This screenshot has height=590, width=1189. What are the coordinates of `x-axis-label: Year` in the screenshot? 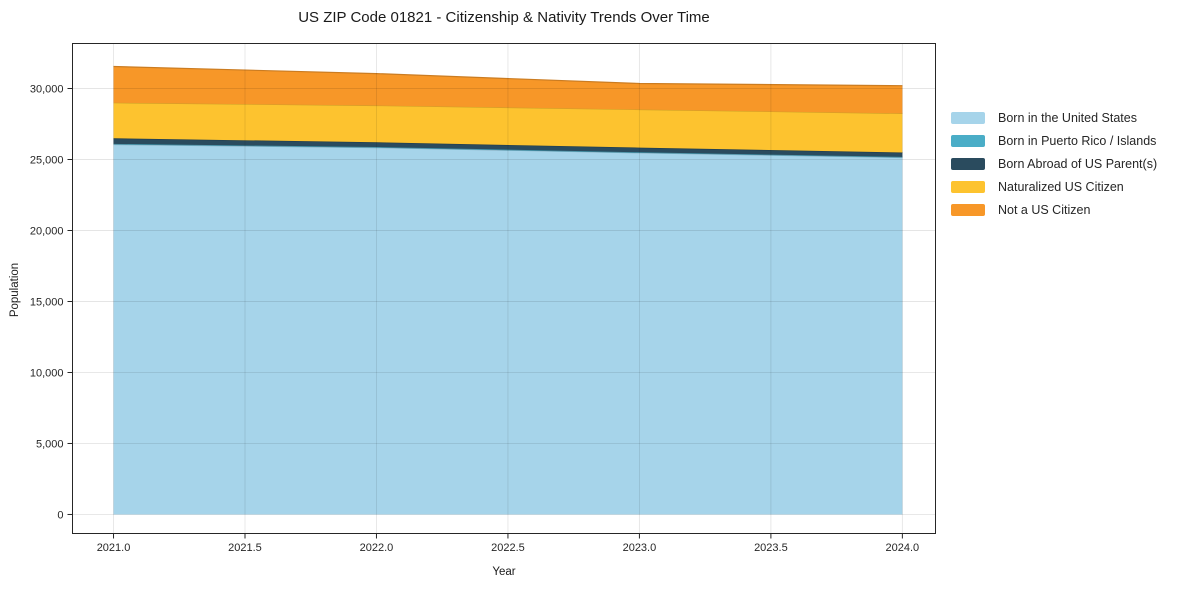 It's located at (504, 572).